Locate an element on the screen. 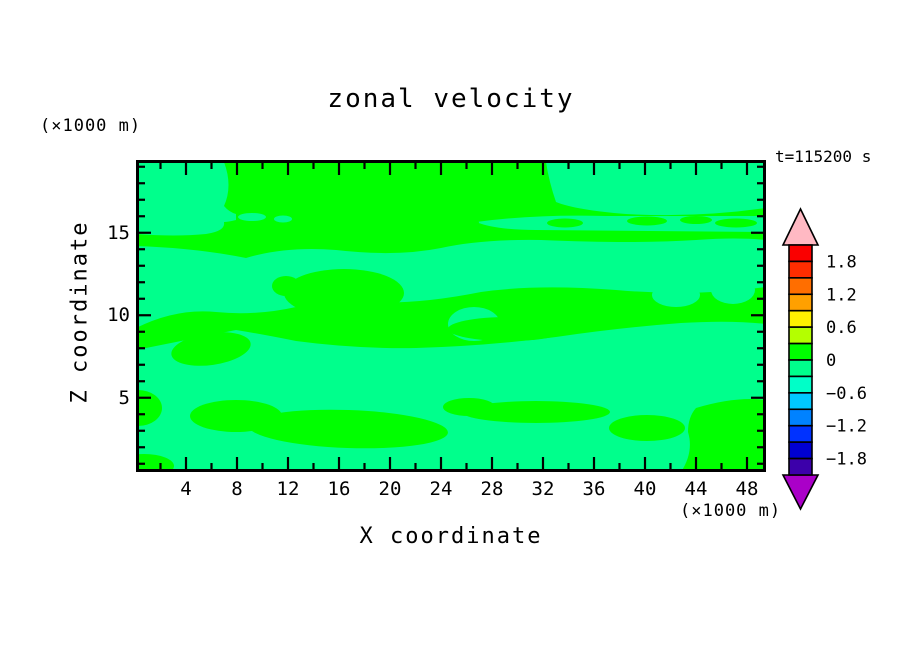  colorbar-tick-label: −1.2 is located at coordinates (846, 427).